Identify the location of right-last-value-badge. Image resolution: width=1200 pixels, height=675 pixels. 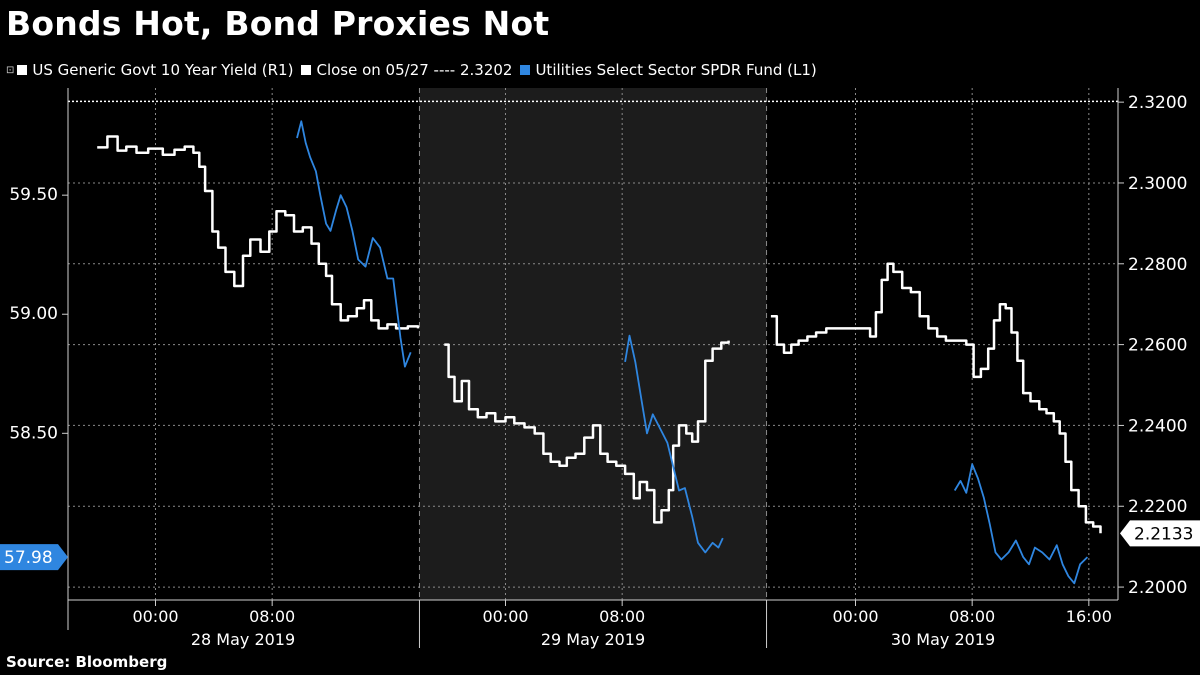
(1160, 533).